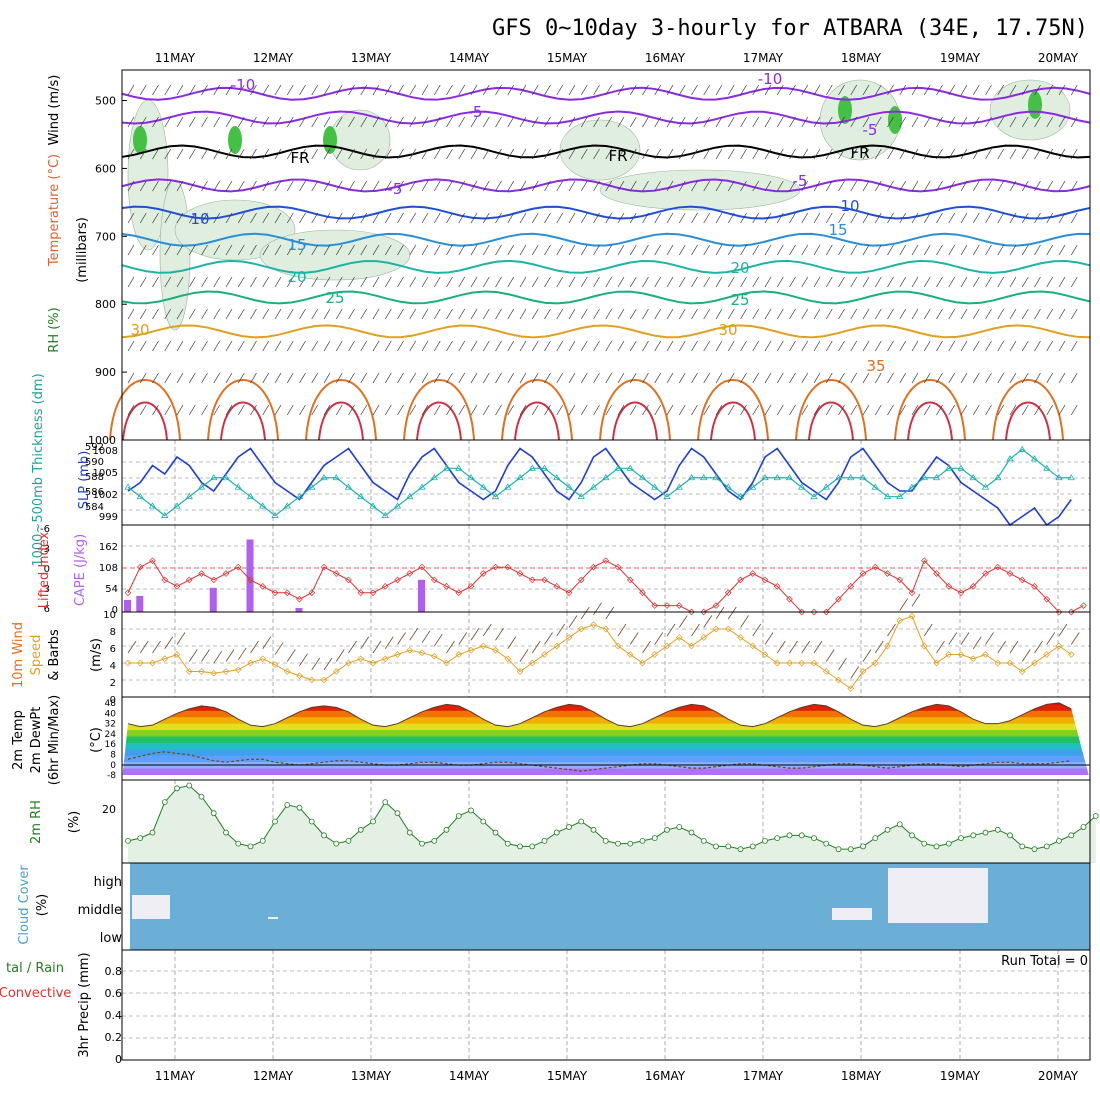 The image size is (1100, 1100). I want to click on temp-band, so click(606, 713).